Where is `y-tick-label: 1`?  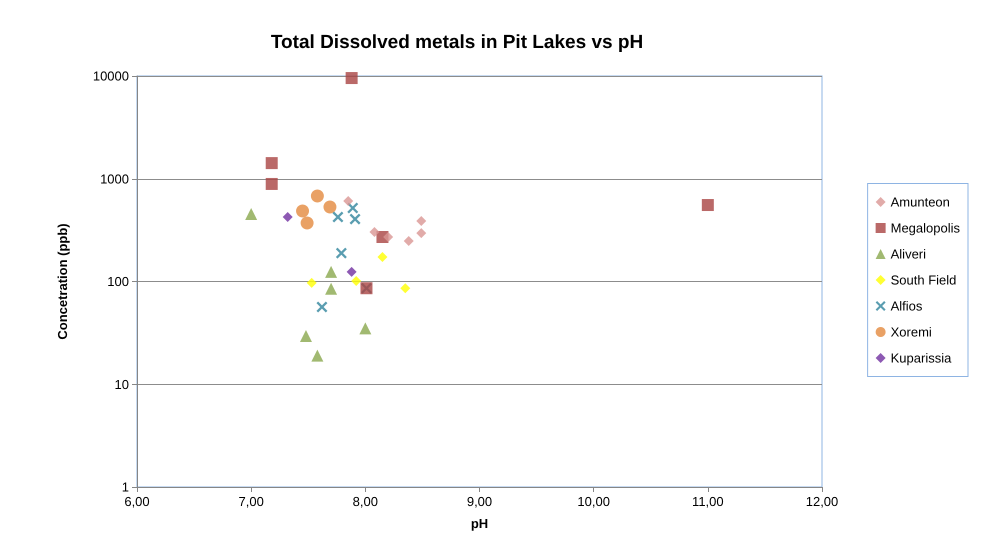 y-tick-label: 1 is located at coordinates (125, 487).